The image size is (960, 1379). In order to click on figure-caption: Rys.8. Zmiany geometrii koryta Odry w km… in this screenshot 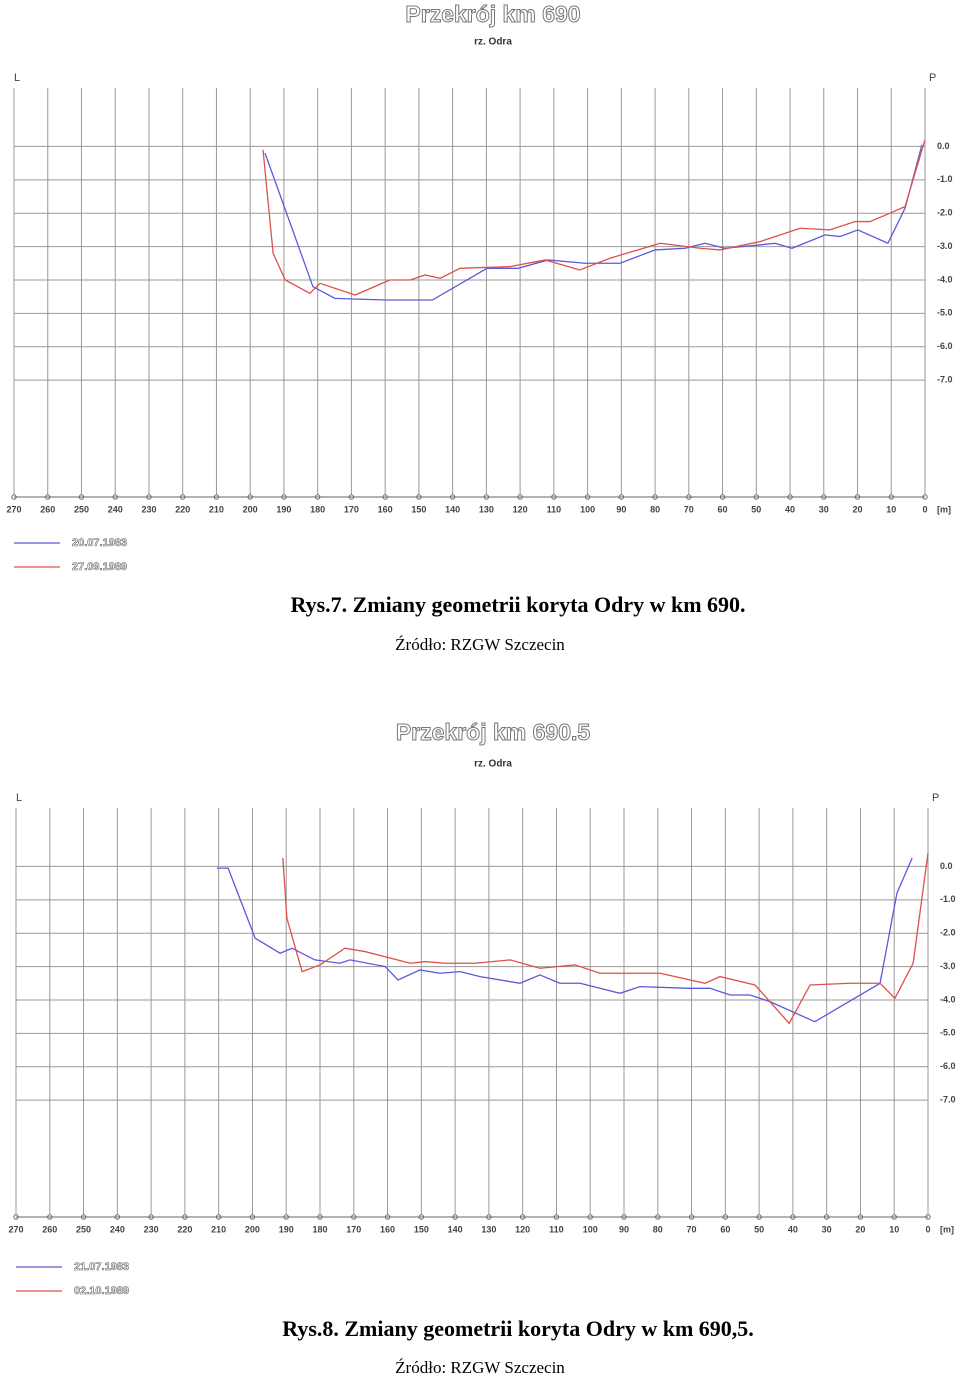, I will do `click(518, 1328)`.